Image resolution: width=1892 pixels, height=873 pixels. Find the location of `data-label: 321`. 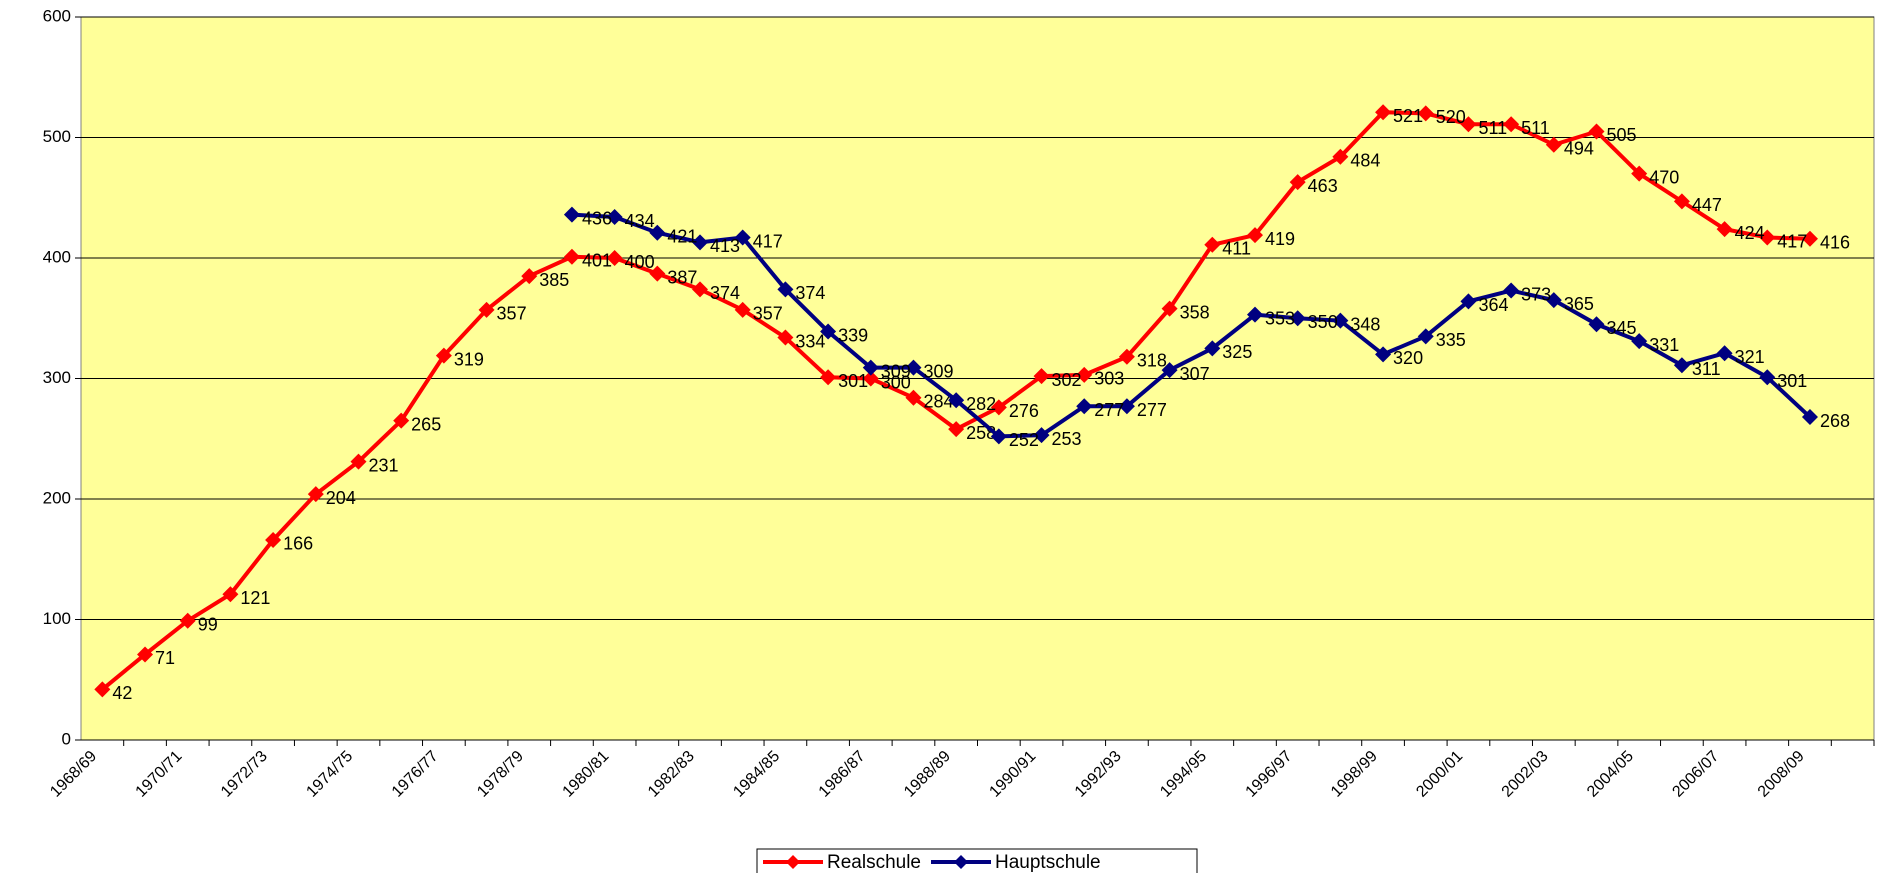

data-label: 321 is located at coordinates (1750, 357).